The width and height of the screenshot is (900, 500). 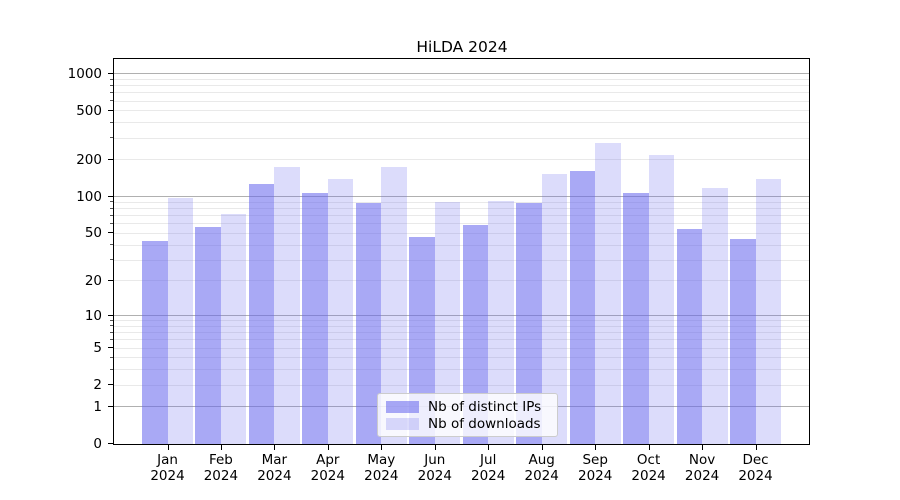 I want to click on x-tick-label-aug: Aug 2024, so click(x=542, y=468).